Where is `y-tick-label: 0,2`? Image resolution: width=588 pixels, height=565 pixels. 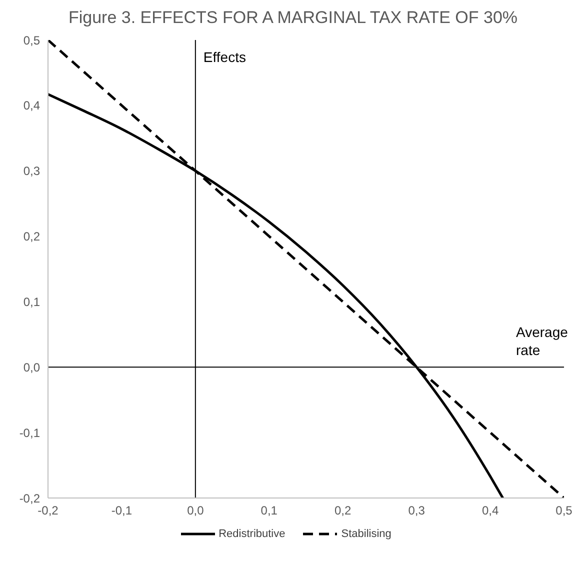 y-tick-label: 0,2 is located at coordinates (31, 237).